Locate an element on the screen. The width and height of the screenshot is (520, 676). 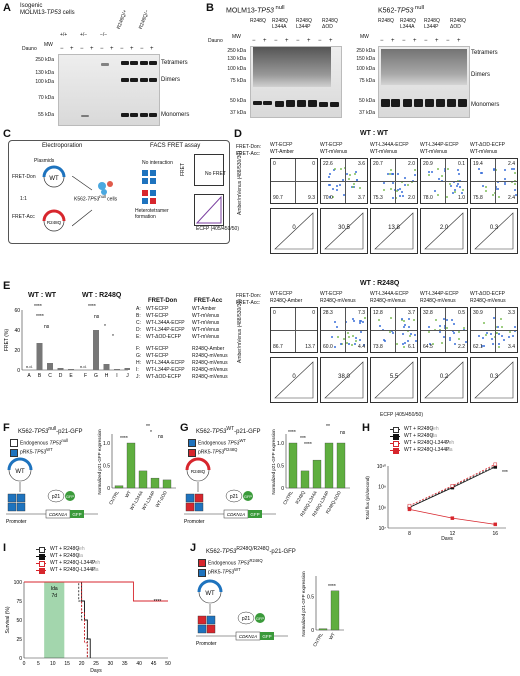
fret-percent: 30.5 is located at coordinates (344, 228).